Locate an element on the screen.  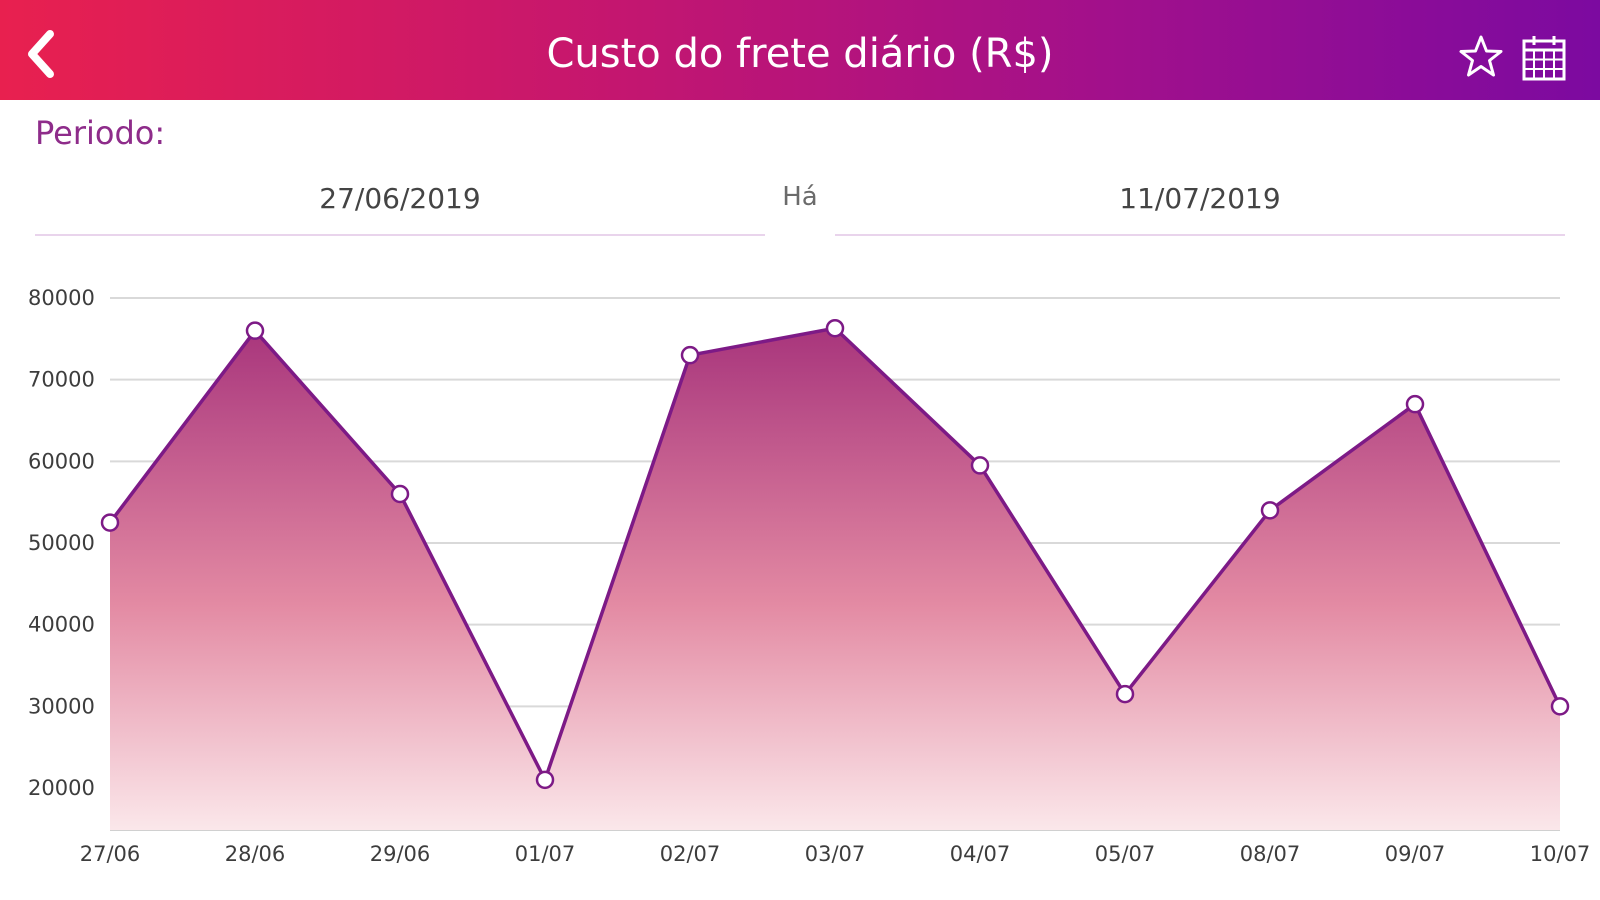
start-date-field: 27/06/2019 is located at coordinates (400, 203).